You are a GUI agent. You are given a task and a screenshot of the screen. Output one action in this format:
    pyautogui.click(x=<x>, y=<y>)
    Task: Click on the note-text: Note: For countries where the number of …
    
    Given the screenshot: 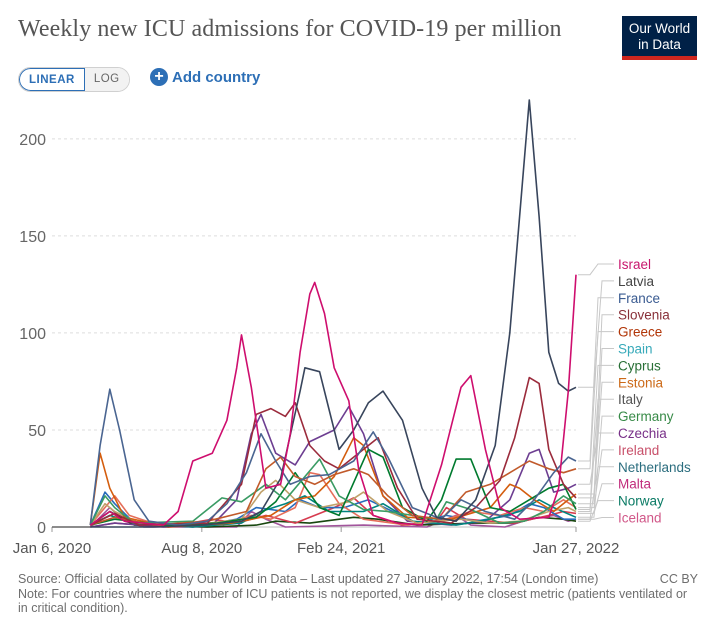 What is the action you would take?
    pyautogui.click(x=353, y=601)
    